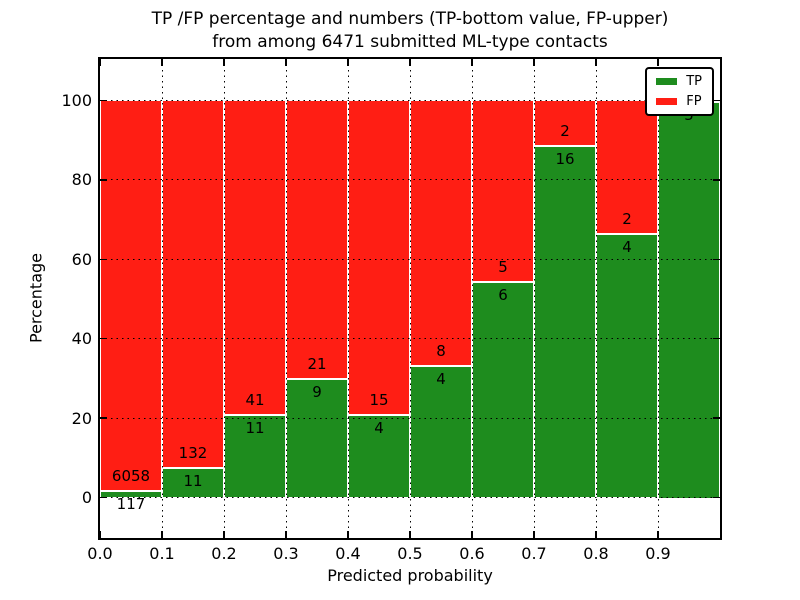 Image resolution: width=800 pixels, height=600 pixels. Describe the element at coordinates (379, 399) in the screenshot. I see `bar-fp-count-label: 15` at that location.